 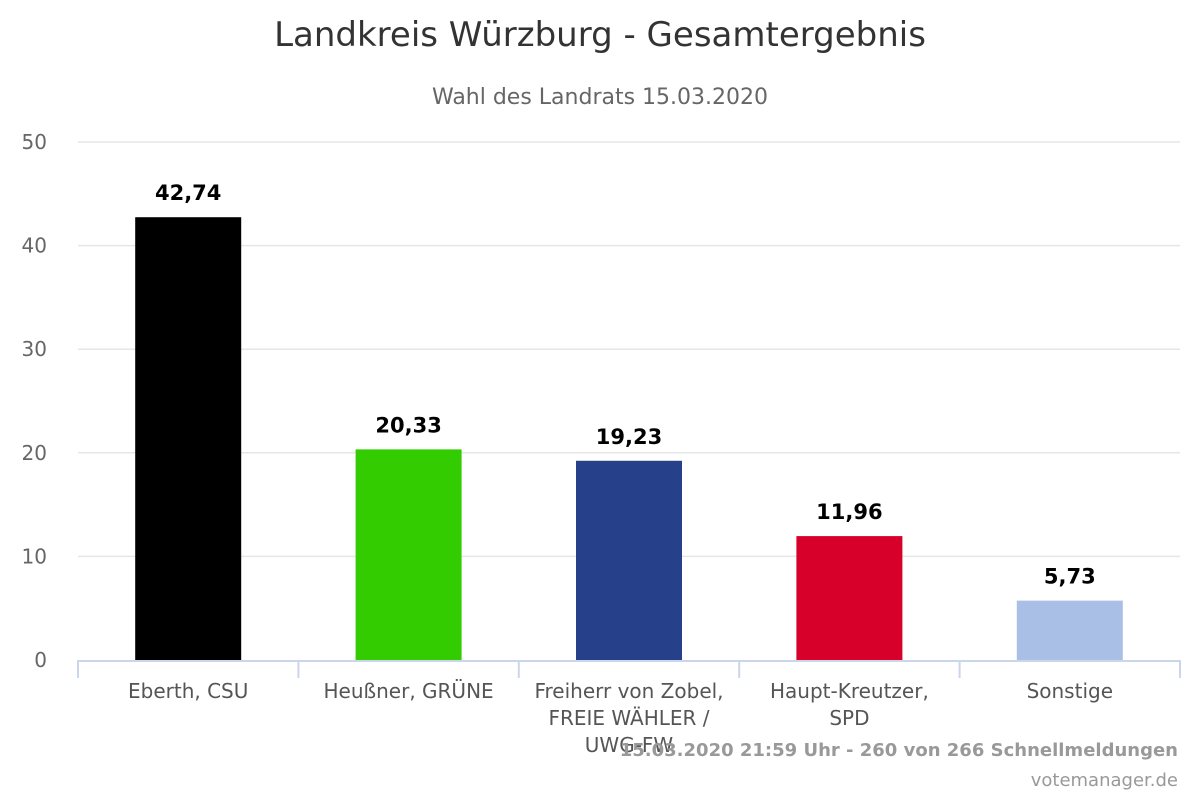 What do you see at coordinates (600, 35) in the screenshot?
I see `chart-title: Landkreis Würzburg - Gesamtergebnis` at bounding box center [600, 35].